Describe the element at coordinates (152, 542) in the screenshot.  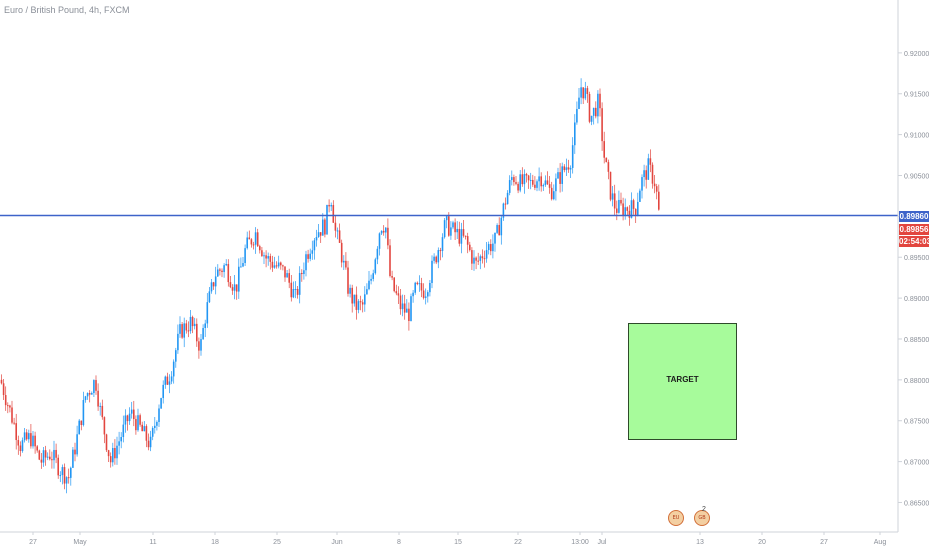
I see `x-tick-label: 11` at that location.